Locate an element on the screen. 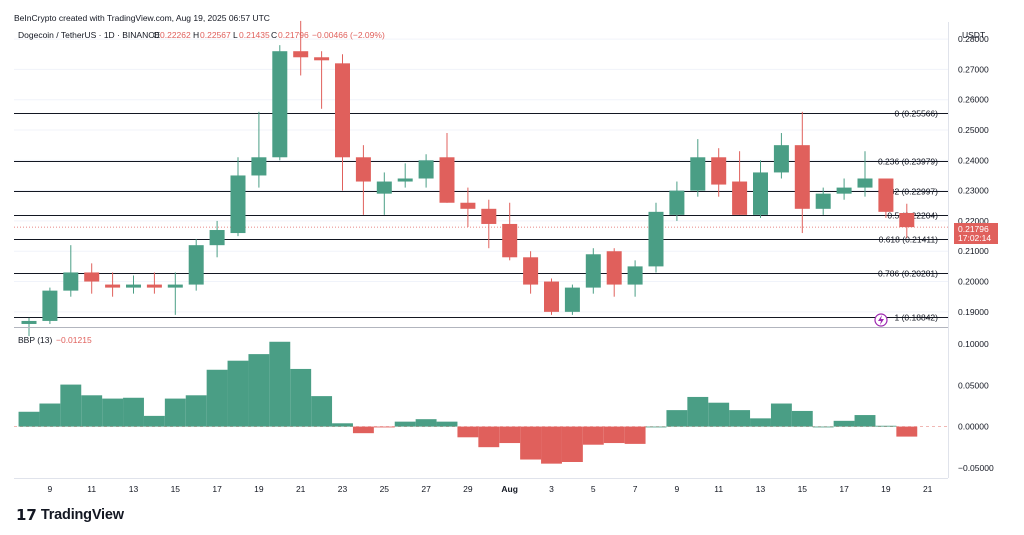 Image resolution: width=1024 pixels, height=535 pixels. time-tick-label: 13 is located at coordinates (761, 489).